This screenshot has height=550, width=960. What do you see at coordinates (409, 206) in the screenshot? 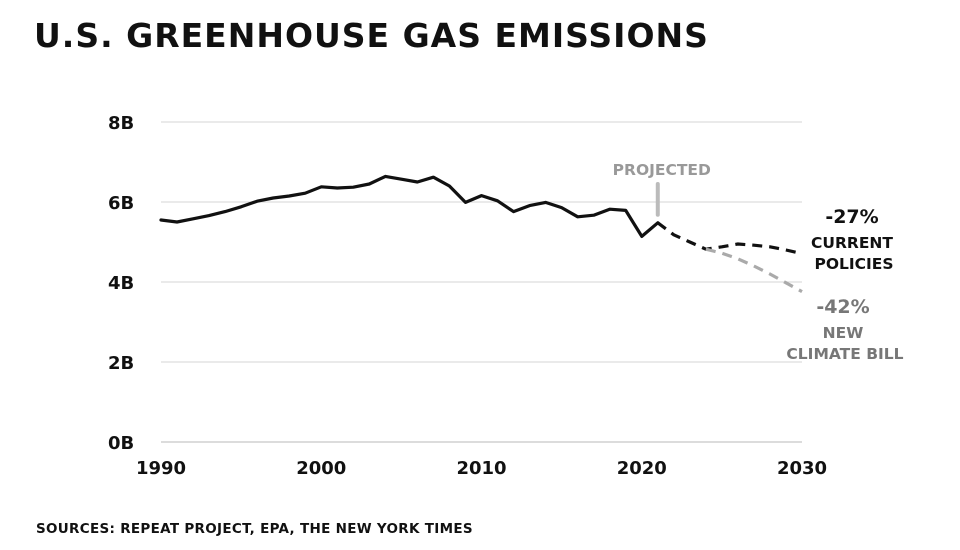
I see `historical-emissions-line` at bounding box center [409, 206].